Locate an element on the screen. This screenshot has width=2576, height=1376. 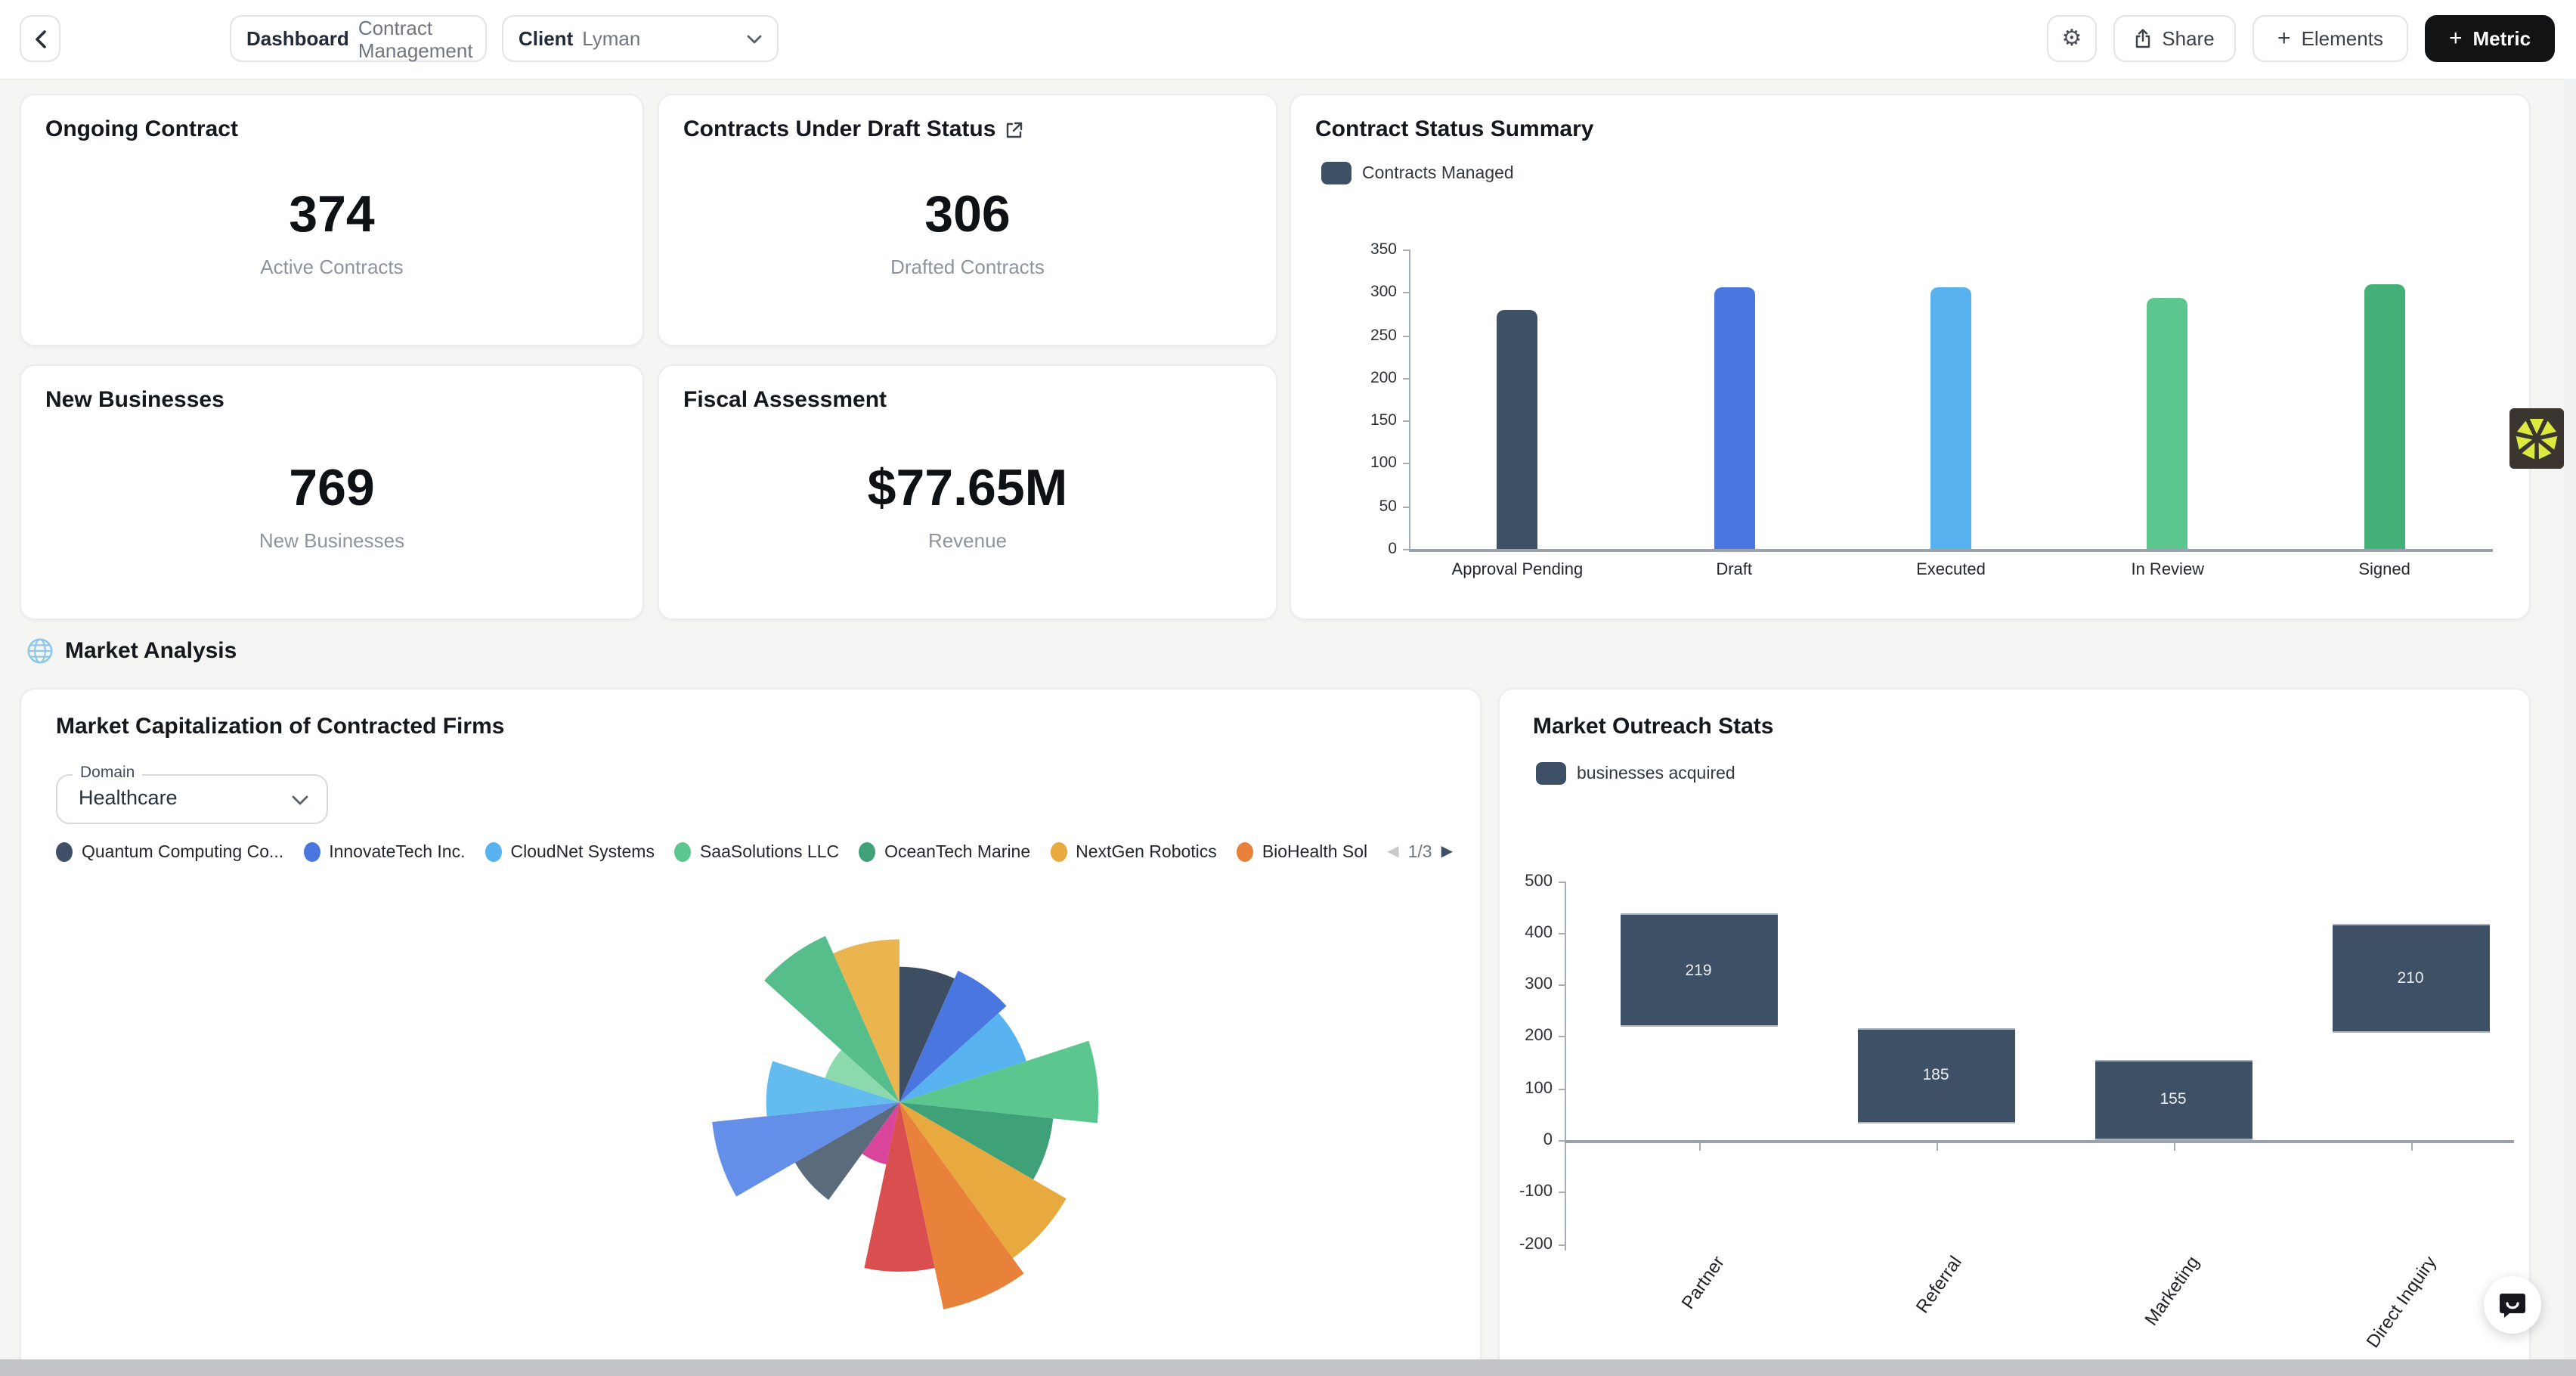
domain-select: Domain Healthcare is located at coordinates (192, 794).